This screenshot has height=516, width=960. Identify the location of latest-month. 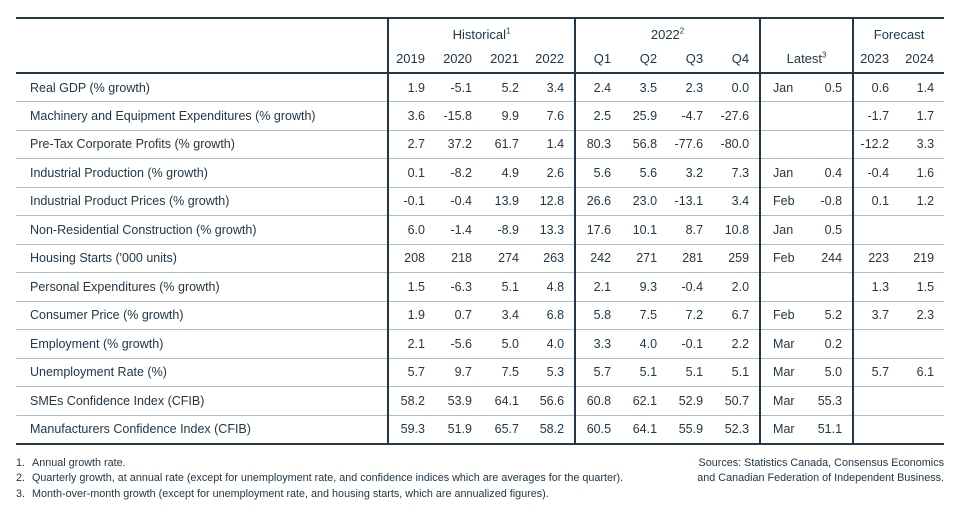
(781, 115).